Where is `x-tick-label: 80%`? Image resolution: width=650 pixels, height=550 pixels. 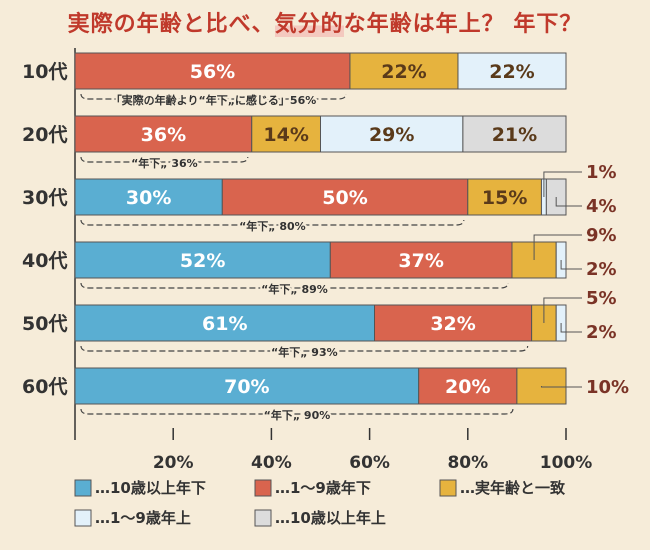 x-tick-label: 80% is located at coordinates (467, 463).